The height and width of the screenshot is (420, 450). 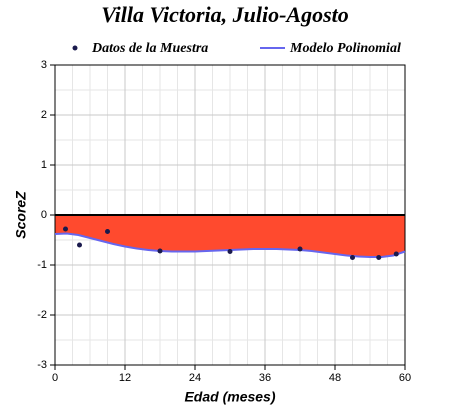 What do you see at coordinates (149, 48) in the screenshot?
I see `legend-label: Datos de la Muestra` at bounding box center [149, 48].